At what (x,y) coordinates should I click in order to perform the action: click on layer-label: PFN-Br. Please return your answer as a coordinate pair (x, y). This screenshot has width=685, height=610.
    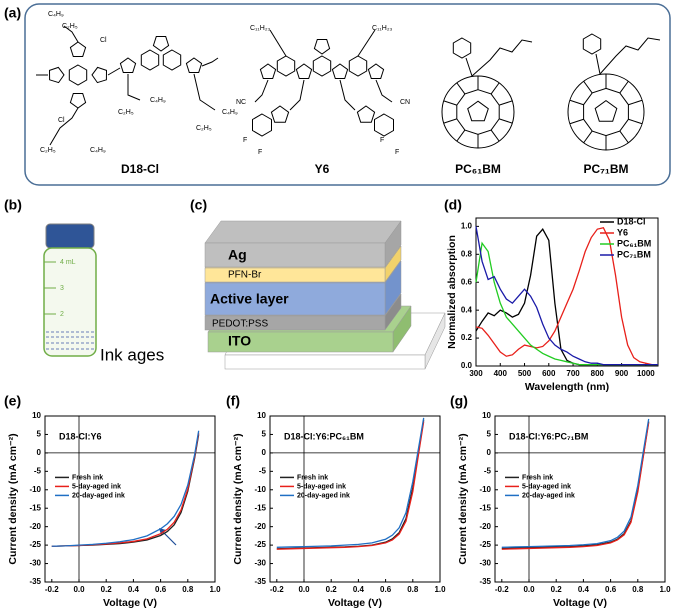
    Looking at the image, I should click on (245, 275).